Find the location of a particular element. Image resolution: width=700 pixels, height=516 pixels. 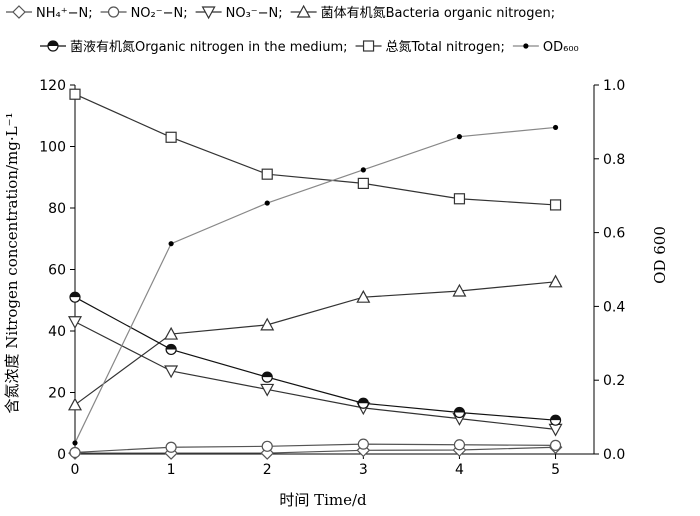

y2-tick-label: 0.2 is located at coordinates (614, 381).